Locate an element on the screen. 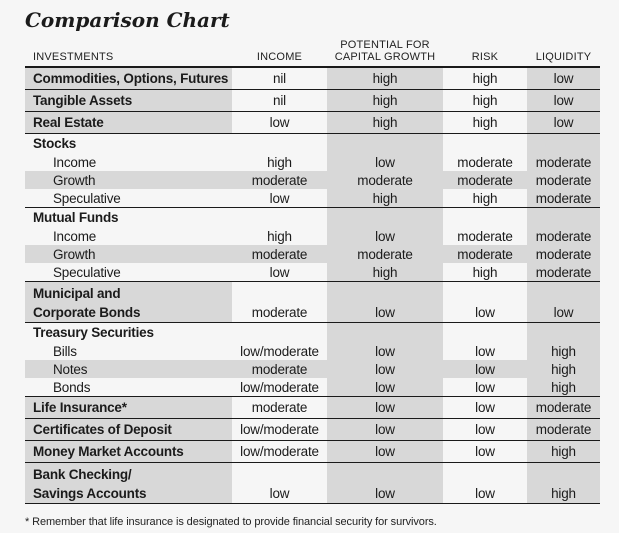  row-label: Life Insurance* is located at coordinates (128, 407).